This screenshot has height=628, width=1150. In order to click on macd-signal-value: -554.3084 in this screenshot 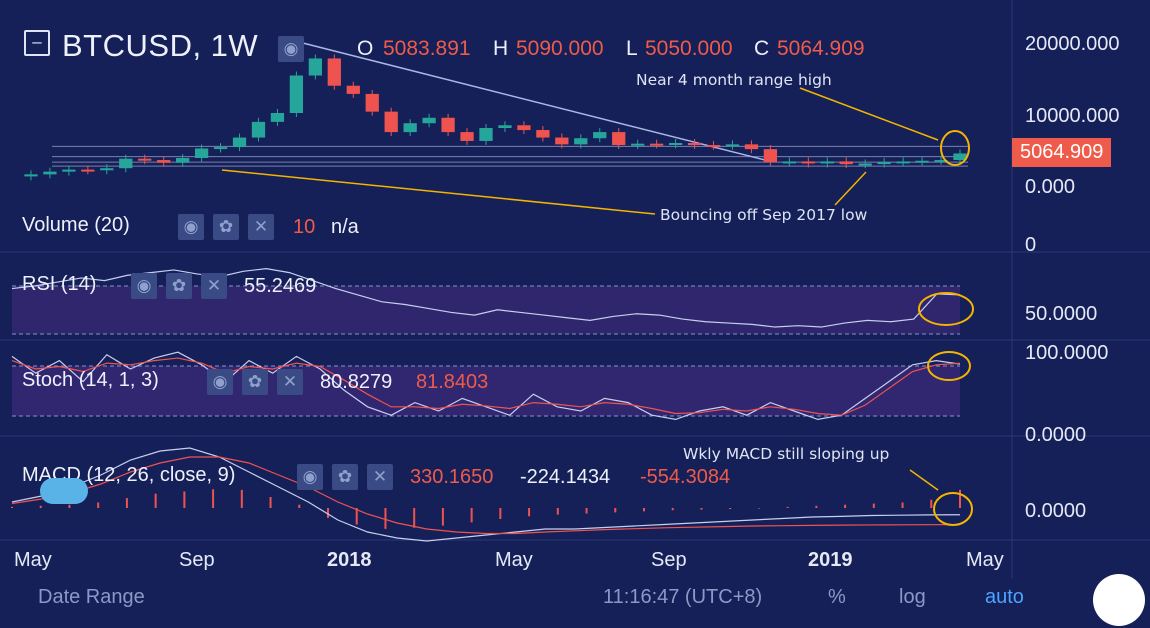, I will do `click(685, 477)`.